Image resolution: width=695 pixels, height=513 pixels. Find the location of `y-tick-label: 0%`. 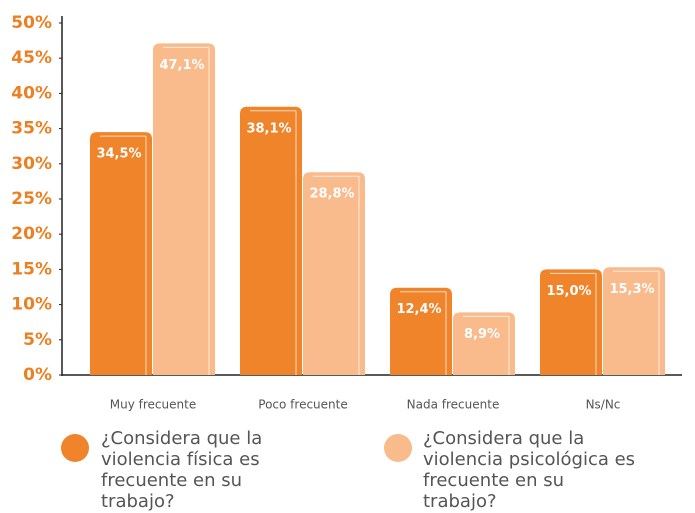

y-tick-label: 0% is located at coordinates (37, 375).